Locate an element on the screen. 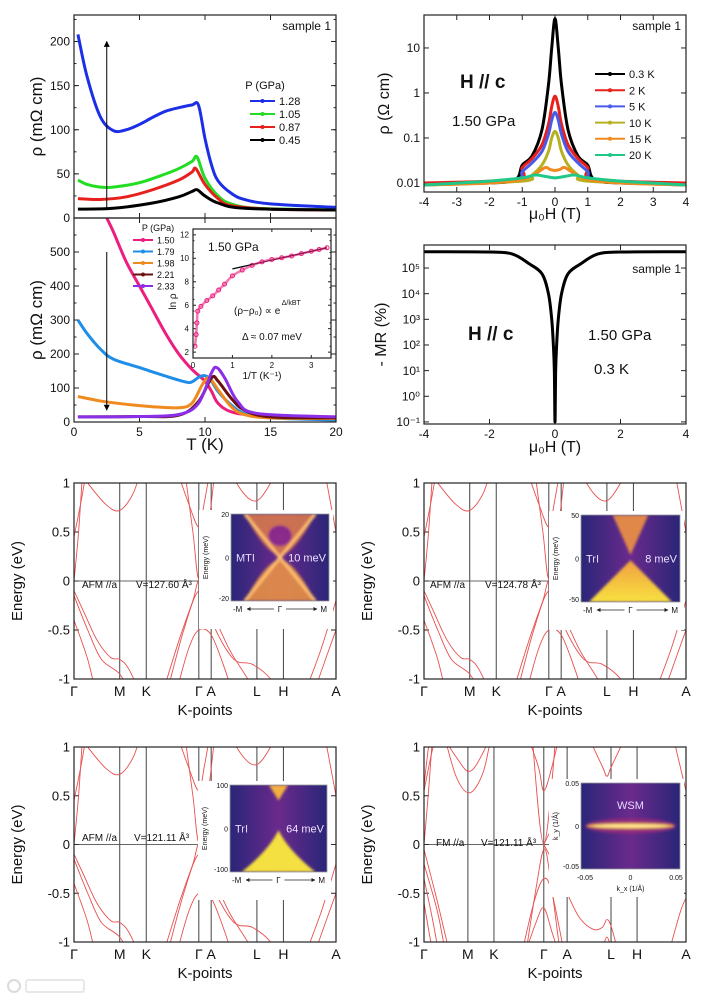  heatmap-inset: 20 0 -20 Energy (meV) -M Γ M MTI 10 meV is located at coordinates (266, 569).